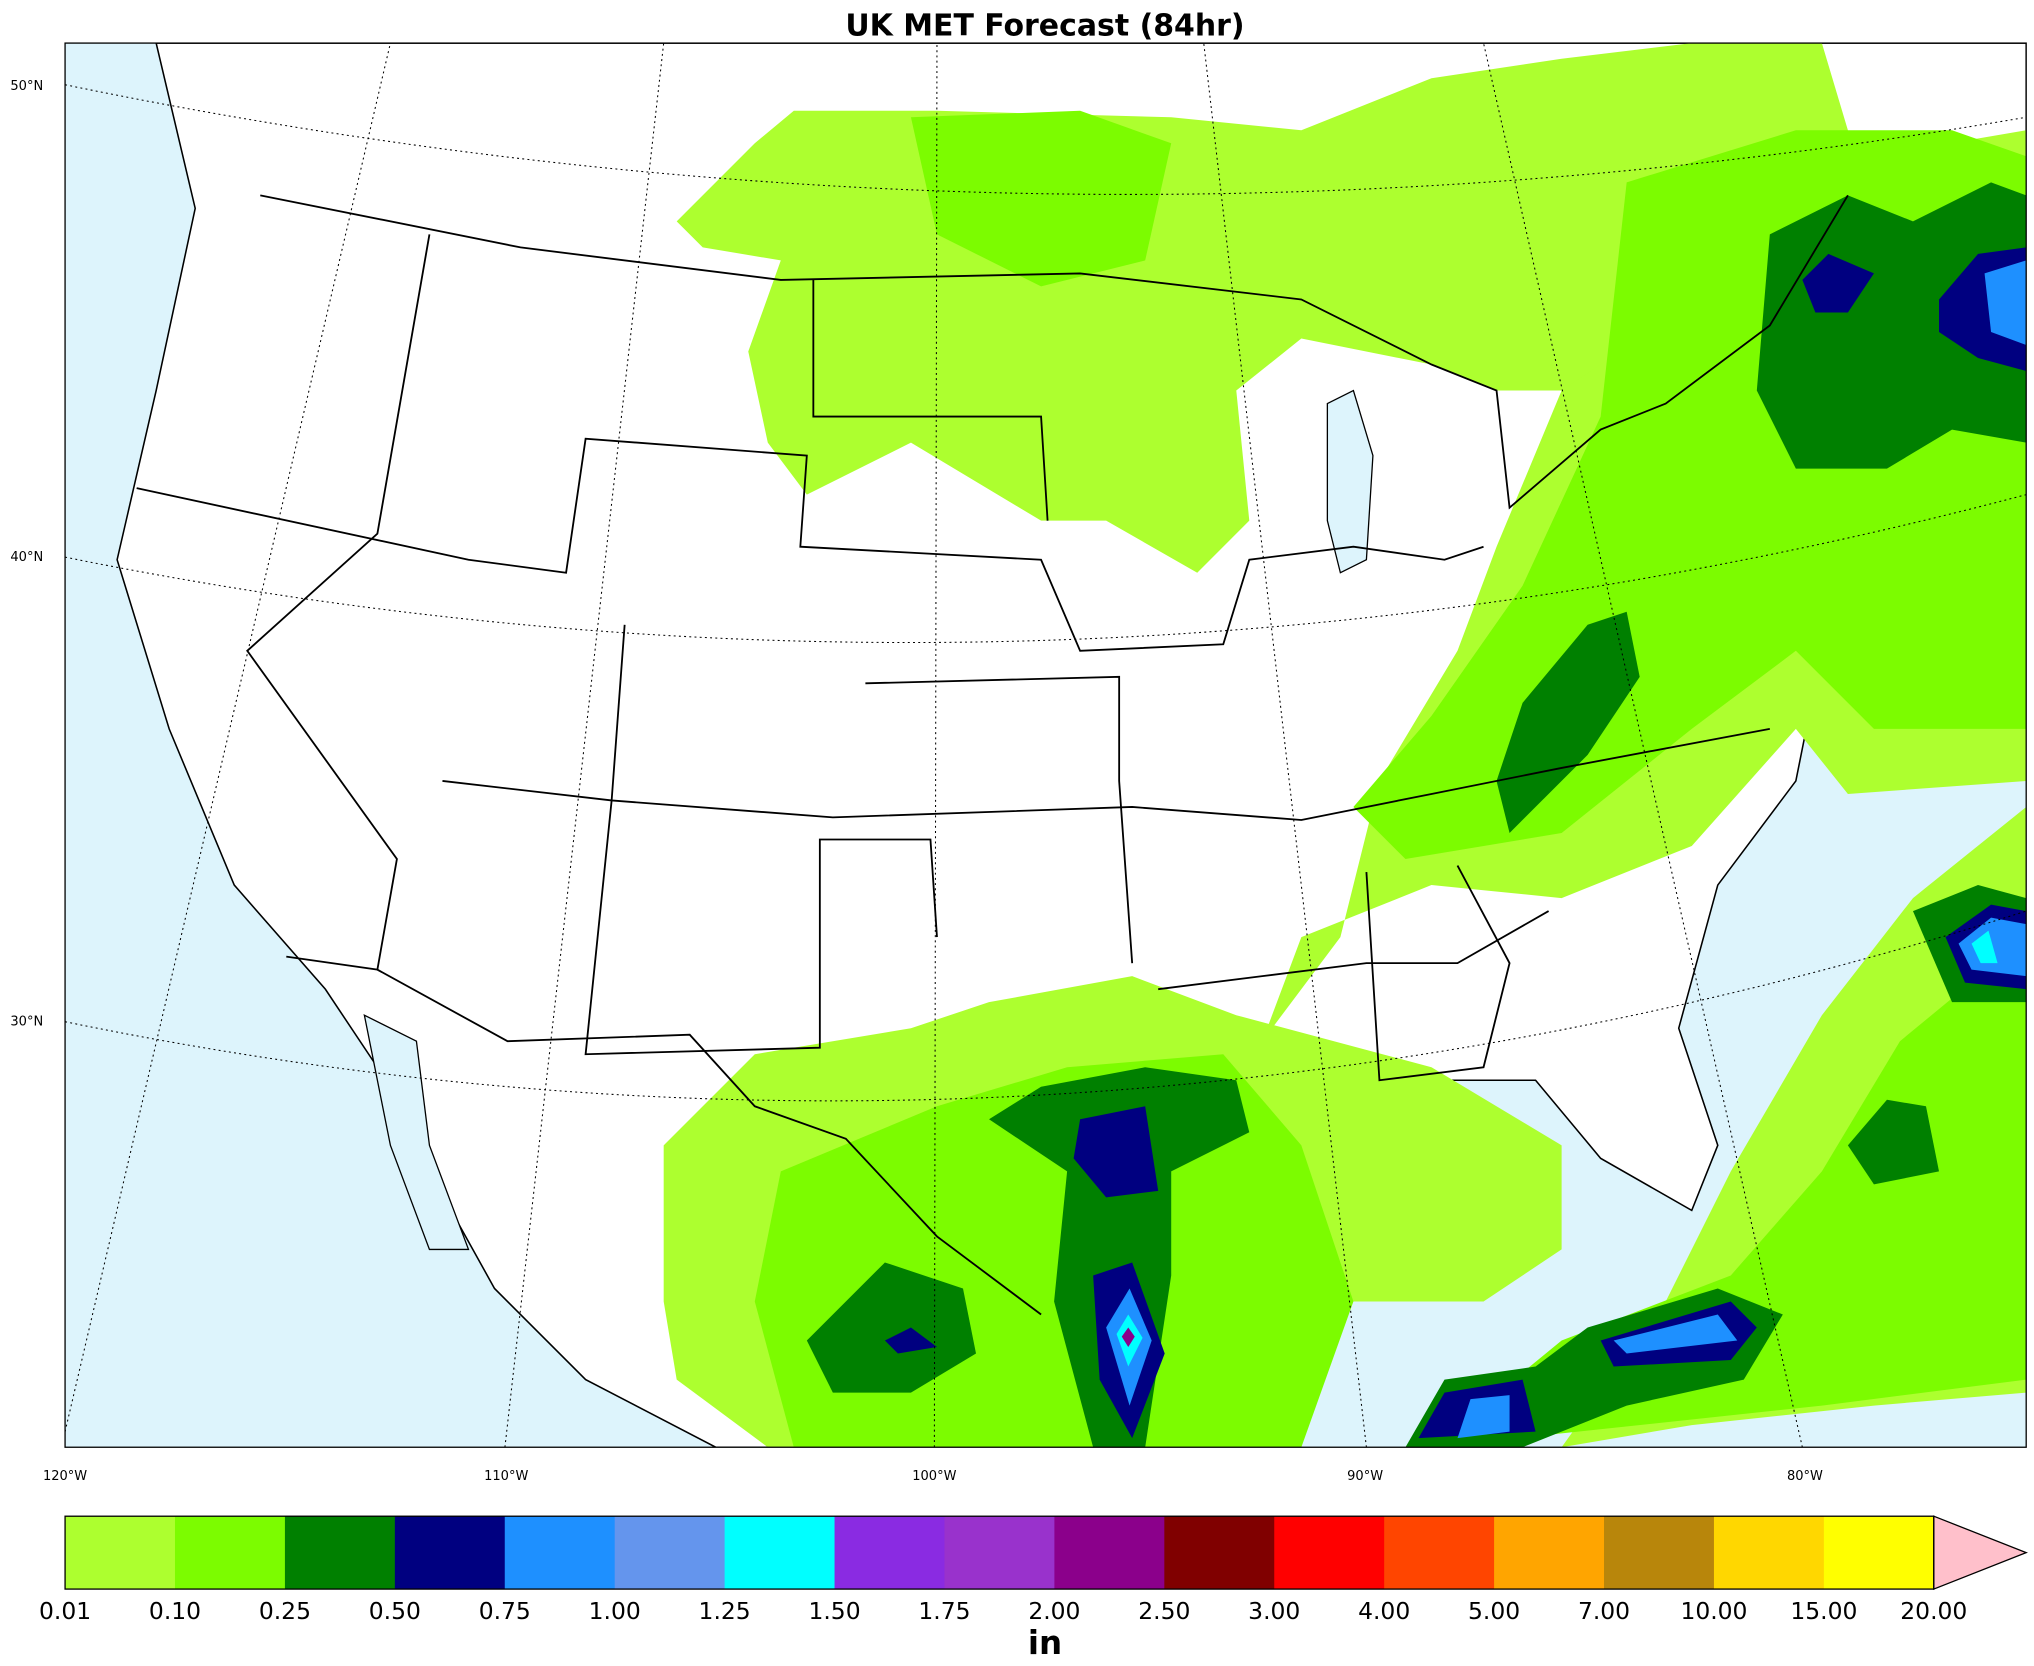  I want to click on colorbar-frame, so click(999, 1552).